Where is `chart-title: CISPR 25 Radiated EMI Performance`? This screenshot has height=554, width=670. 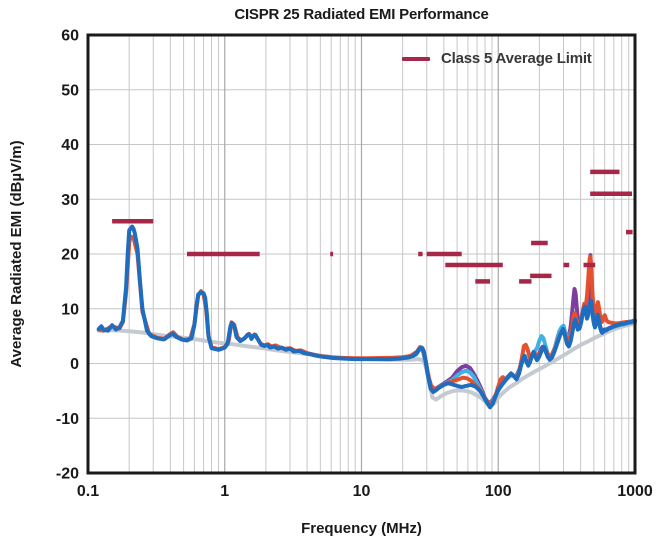
chart-title: CISPR 25 Radiated EMI Performance is located at coordinates (361, 14).